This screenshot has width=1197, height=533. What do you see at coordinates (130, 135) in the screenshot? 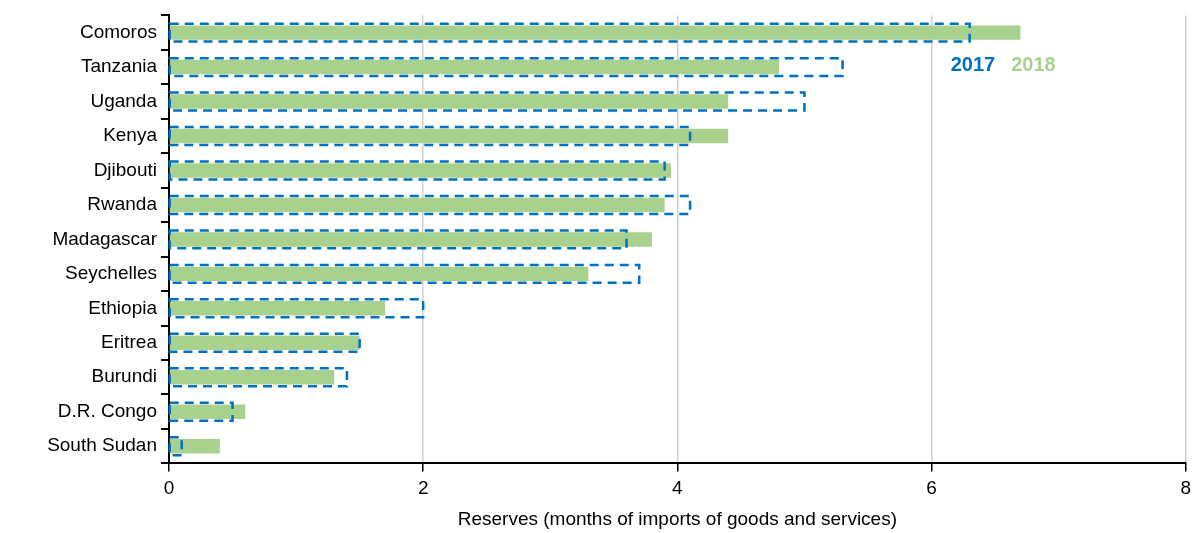
I see `y-tick-label: Kenya` at bounding box center [130, 135].